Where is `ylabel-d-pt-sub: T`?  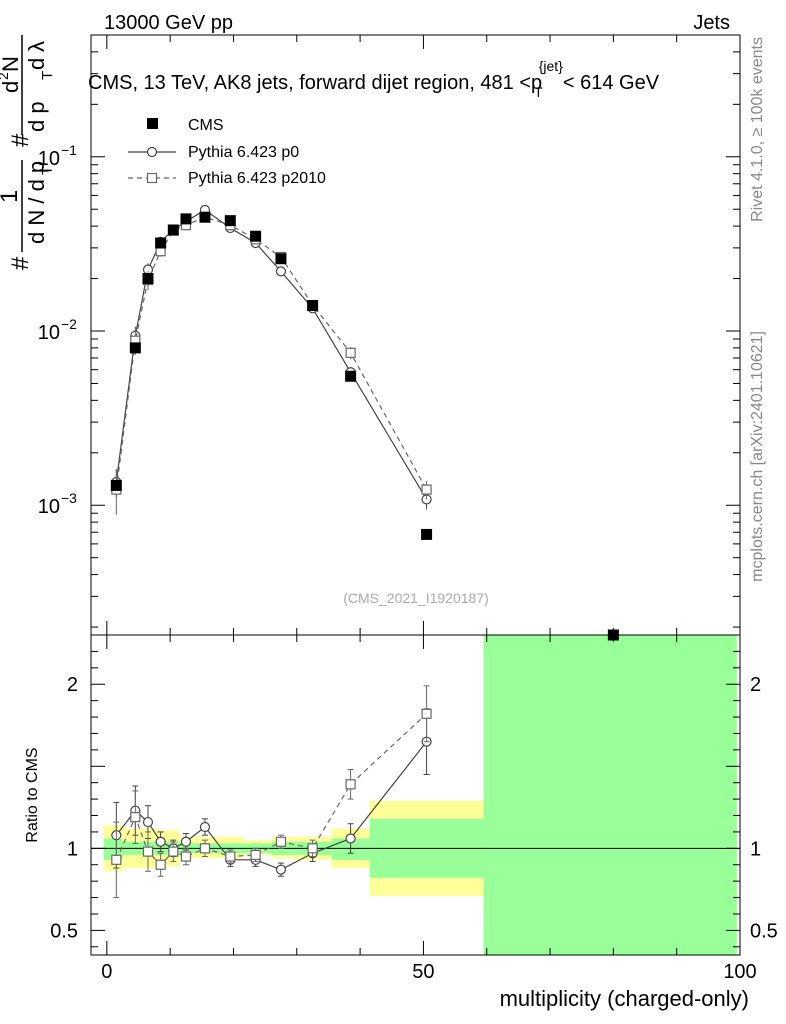 ylabel-d-pt-sub: T is located at coordinates (47, 75).